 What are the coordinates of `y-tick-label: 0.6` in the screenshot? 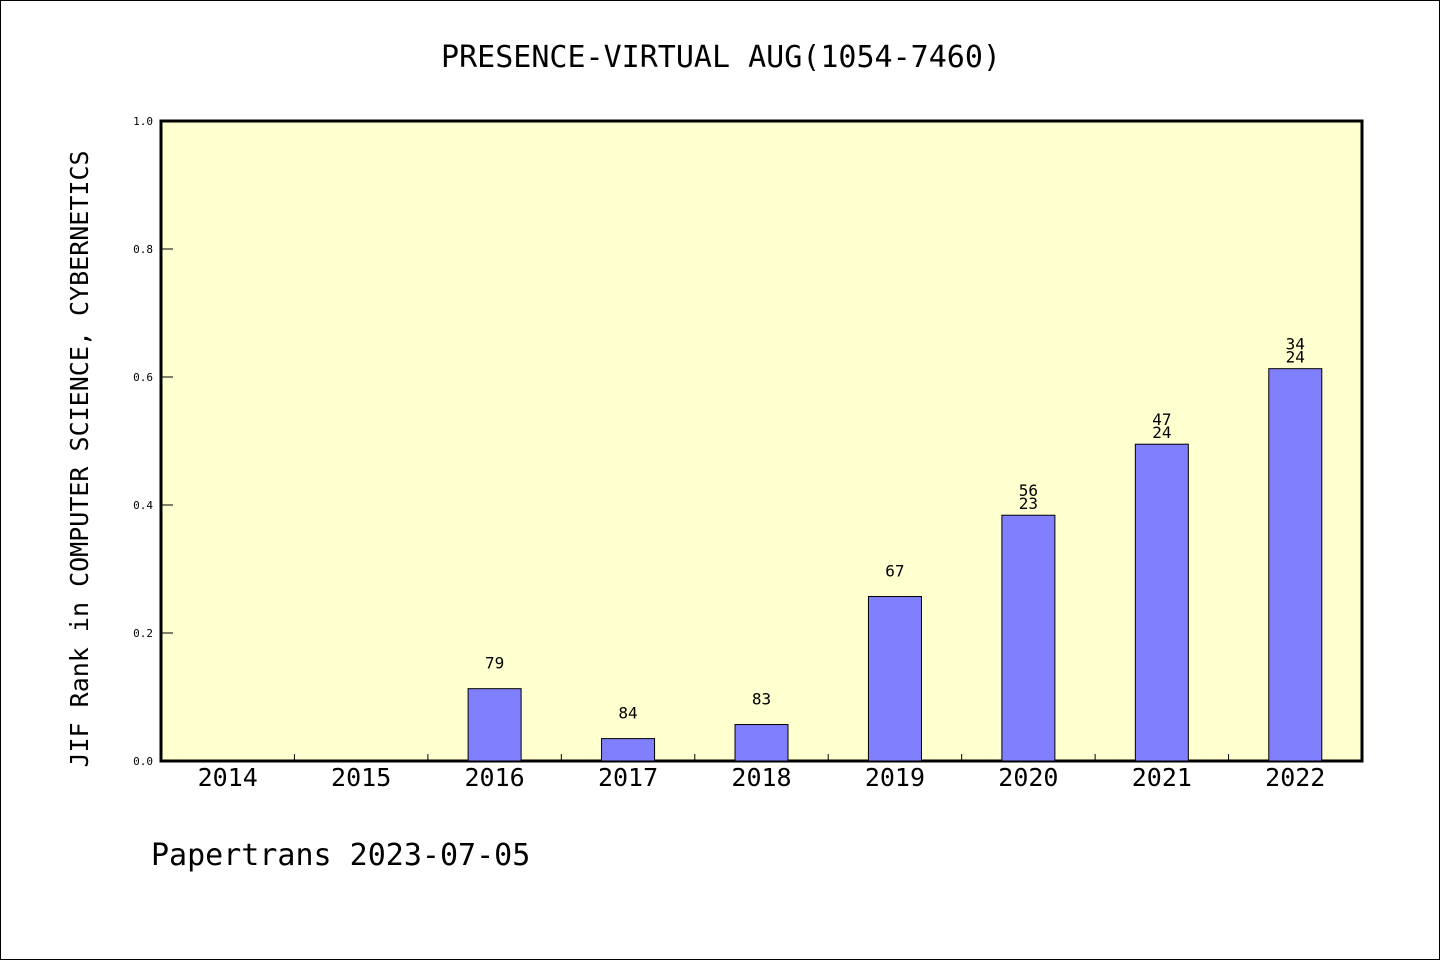 It's located at (143, 377).